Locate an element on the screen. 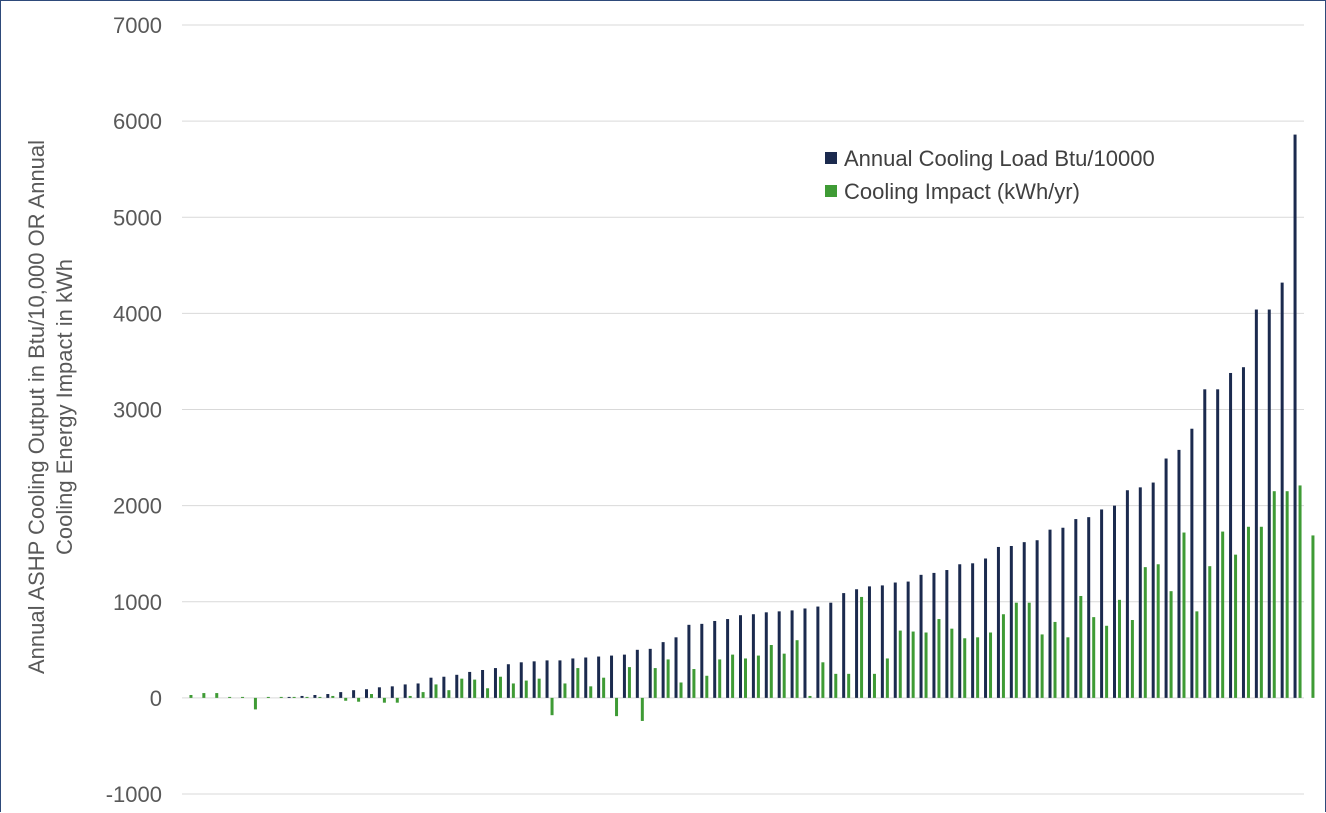  y-tick-label: 1000 is located at coordinates (137, 602).